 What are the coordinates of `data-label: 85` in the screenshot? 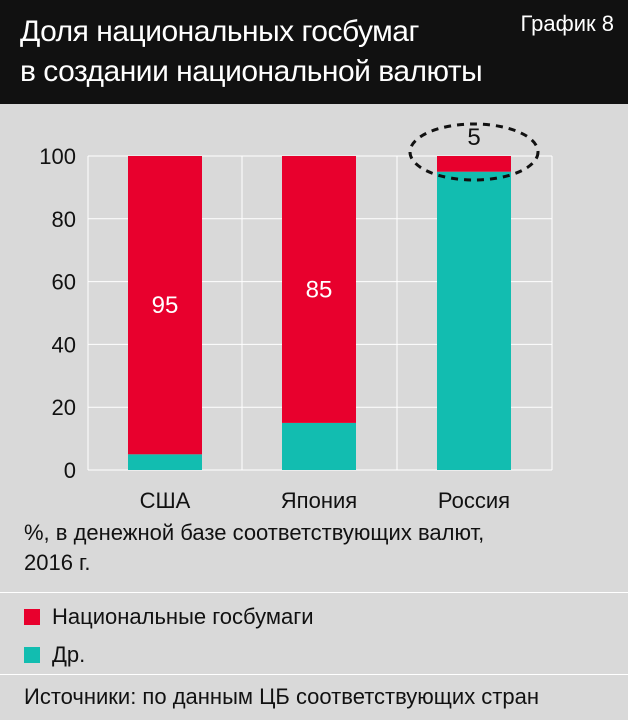 It's located at (319, 289).